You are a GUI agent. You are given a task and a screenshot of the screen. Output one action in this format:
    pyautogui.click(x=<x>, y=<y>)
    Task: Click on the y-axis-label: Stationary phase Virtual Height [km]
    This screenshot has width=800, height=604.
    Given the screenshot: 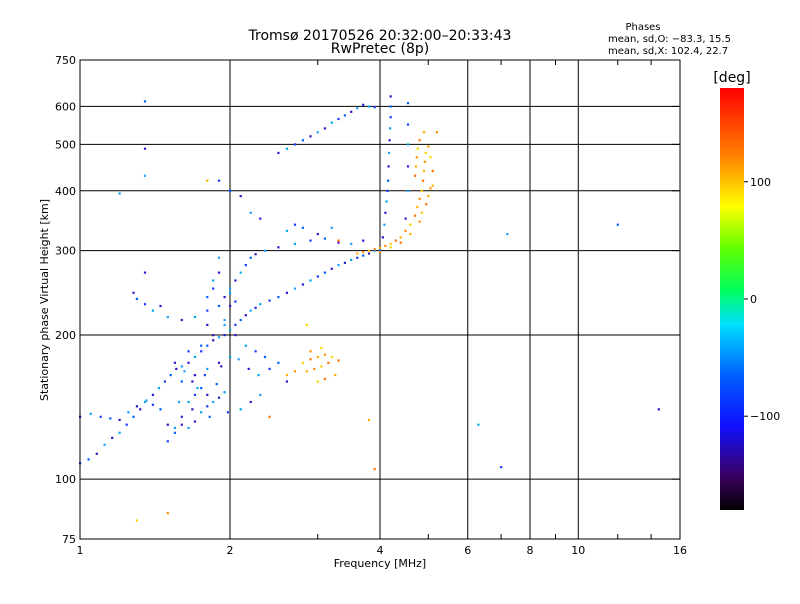 What is the action you would take?
    pyautogui.click(x=44, y=300)
    